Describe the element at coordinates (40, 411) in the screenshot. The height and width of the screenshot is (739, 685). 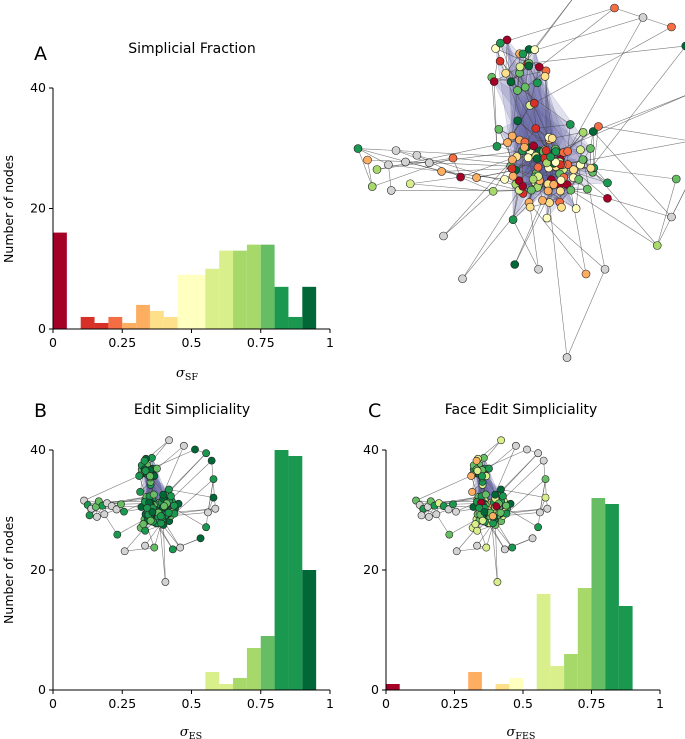
I see `panel-letter-b: B` at that location.